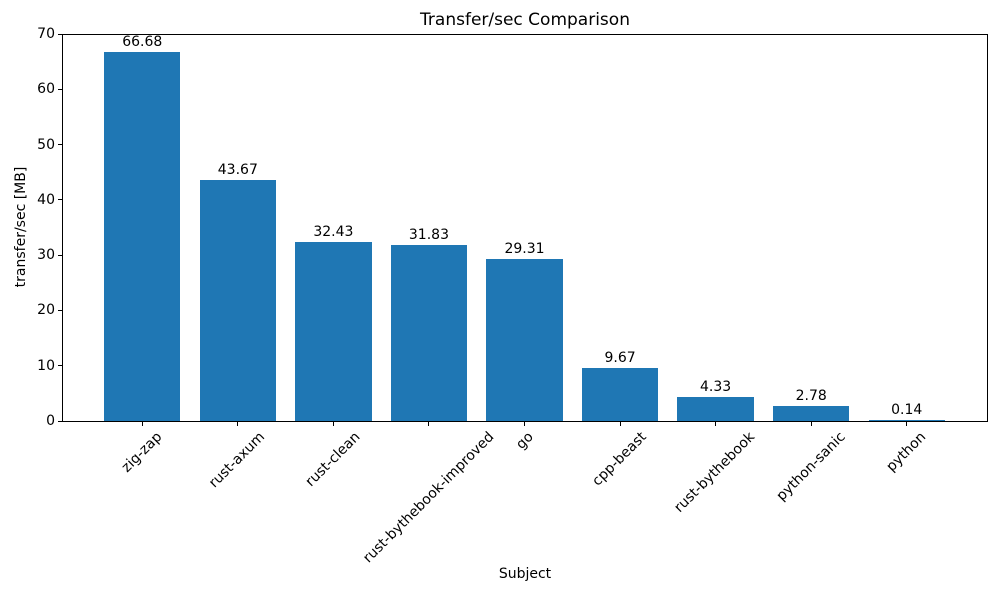  I want to click on bar-value-label: 4.33, so click(716, 387).